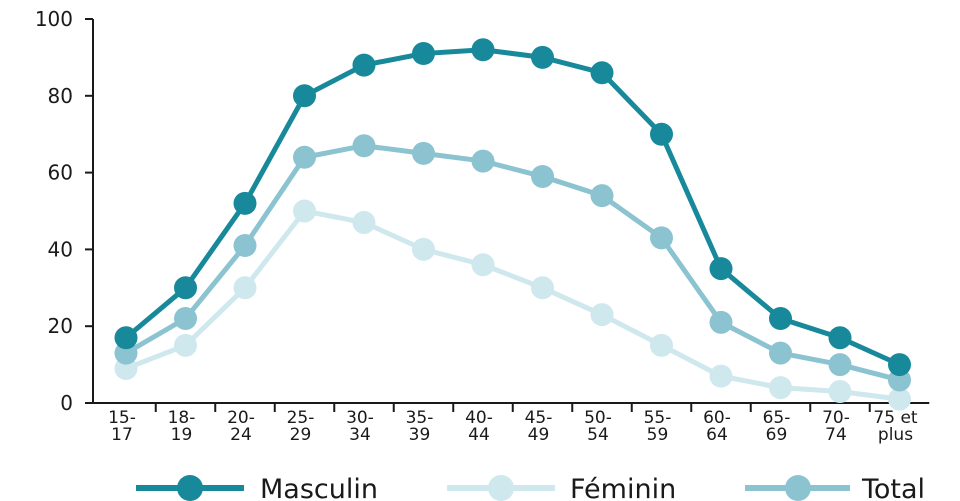 This screenshot has height=501, width=960. I want to click on x-tick-label: 74, so click(836, 435).